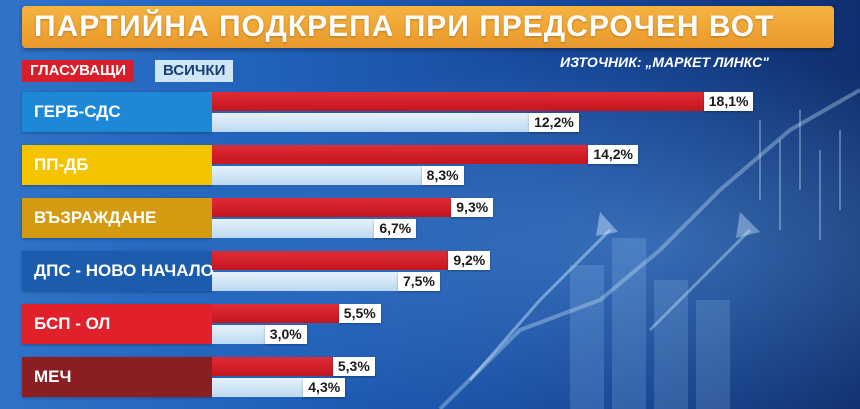 The height and width of the screenshot is (409, 860). What do you see at coordinates (117, 324) in the screenshot?
I see `party-label: БСП - ОЛ` at bounding box center [117, 324].